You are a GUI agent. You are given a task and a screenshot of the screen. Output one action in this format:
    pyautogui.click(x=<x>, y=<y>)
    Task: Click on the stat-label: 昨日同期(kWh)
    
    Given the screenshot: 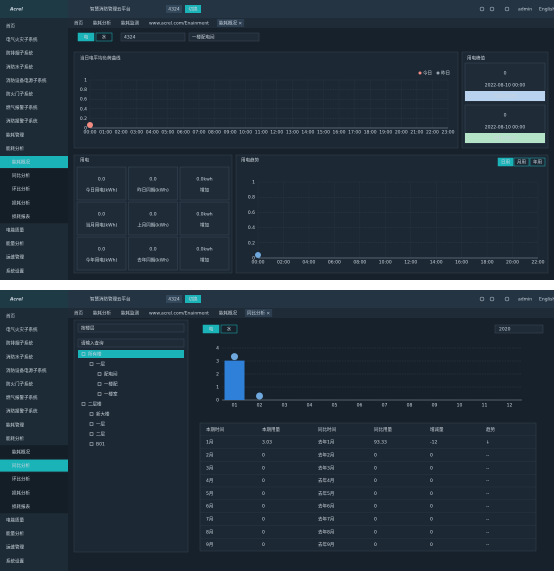 What is the action you would take?
    pyautogui.click(x=153, y=190)
    